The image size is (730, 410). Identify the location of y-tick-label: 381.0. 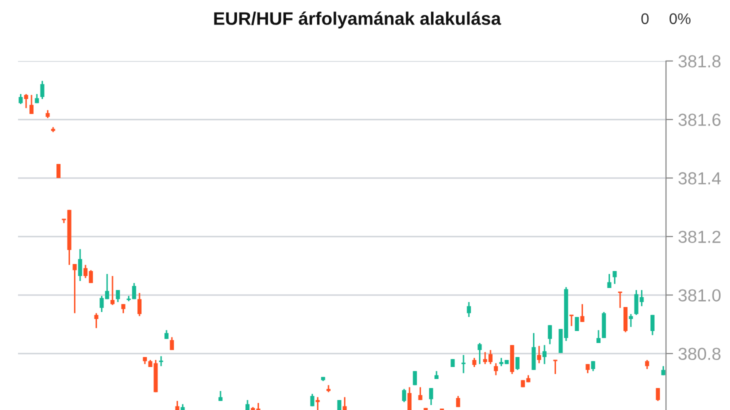
(699, 295).